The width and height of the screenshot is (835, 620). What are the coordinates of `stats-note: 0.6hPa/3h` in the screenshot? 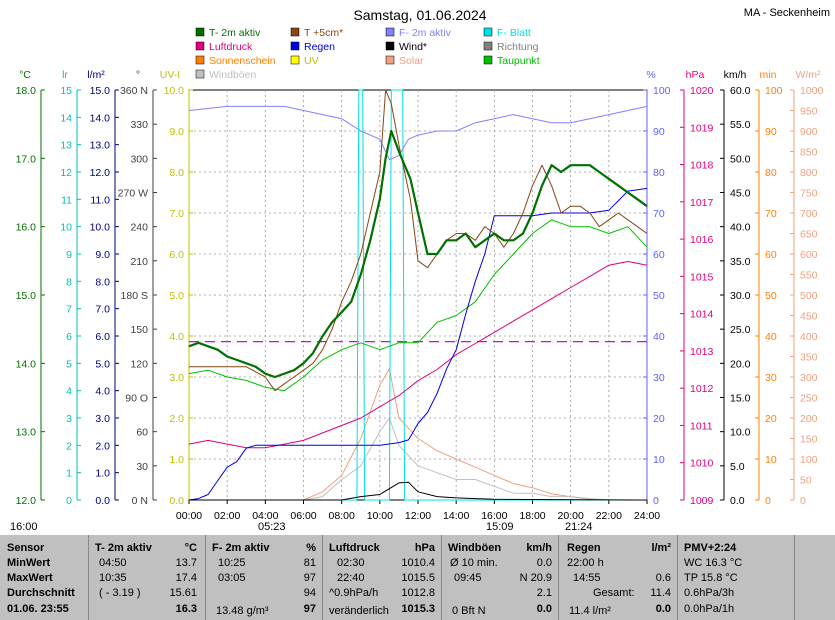 It's located at (709, 593).